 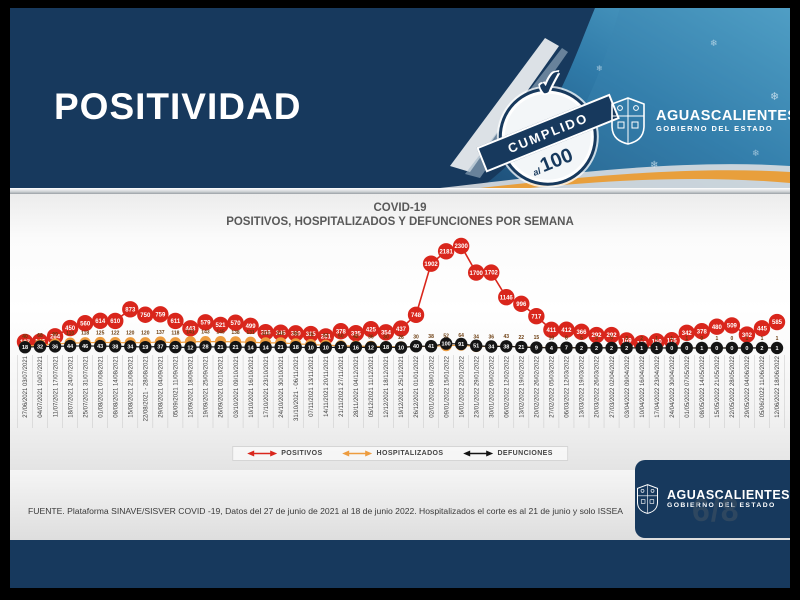 What do you see at coordinates (386, 333) in the screenshot?
I see `positivos-value-label: 354` at bounding box center [386, 333].